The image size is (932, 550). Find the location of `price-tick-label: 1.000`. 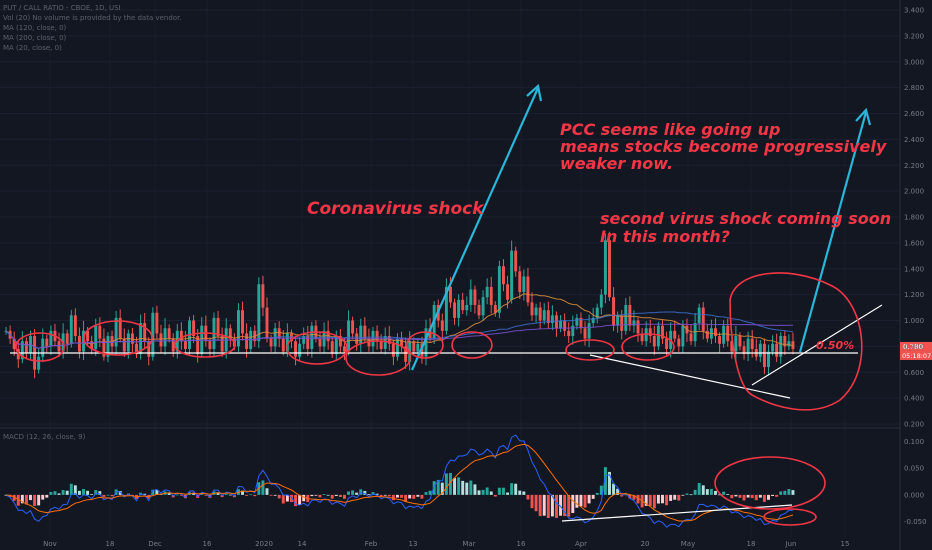

price-tick-label: 1.000 is located at coordinates (914, 321).